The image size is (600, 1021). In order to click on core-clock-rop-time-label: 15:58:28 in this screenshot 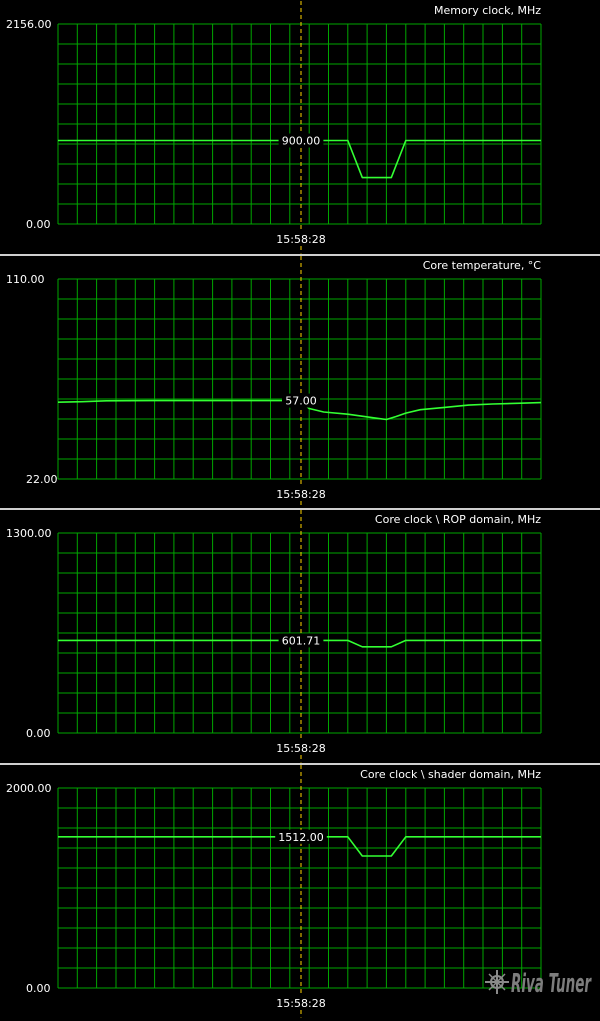, I will do `click(300, 748)`.